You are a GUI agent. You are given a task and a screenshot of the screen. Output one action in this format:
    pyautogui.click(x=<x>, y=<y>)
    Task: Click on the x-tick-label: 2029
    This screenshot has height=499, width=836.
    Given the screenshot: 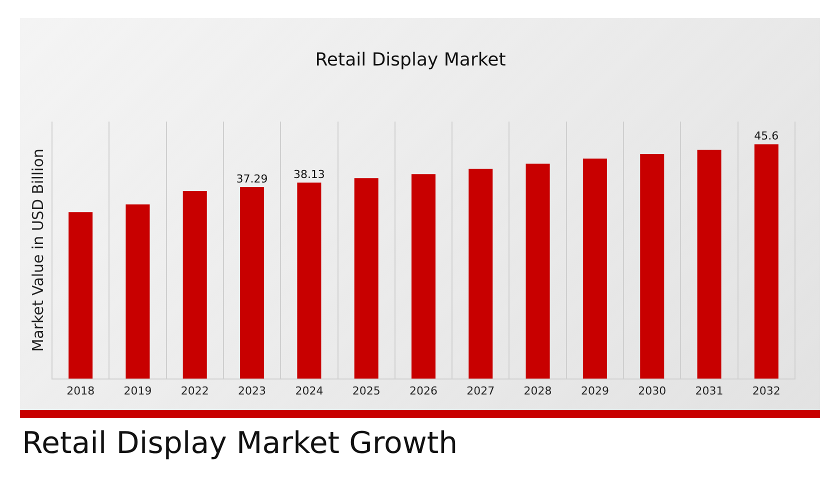 What is the action you would take?
    pyautogui.click(x=594, y=391)
    